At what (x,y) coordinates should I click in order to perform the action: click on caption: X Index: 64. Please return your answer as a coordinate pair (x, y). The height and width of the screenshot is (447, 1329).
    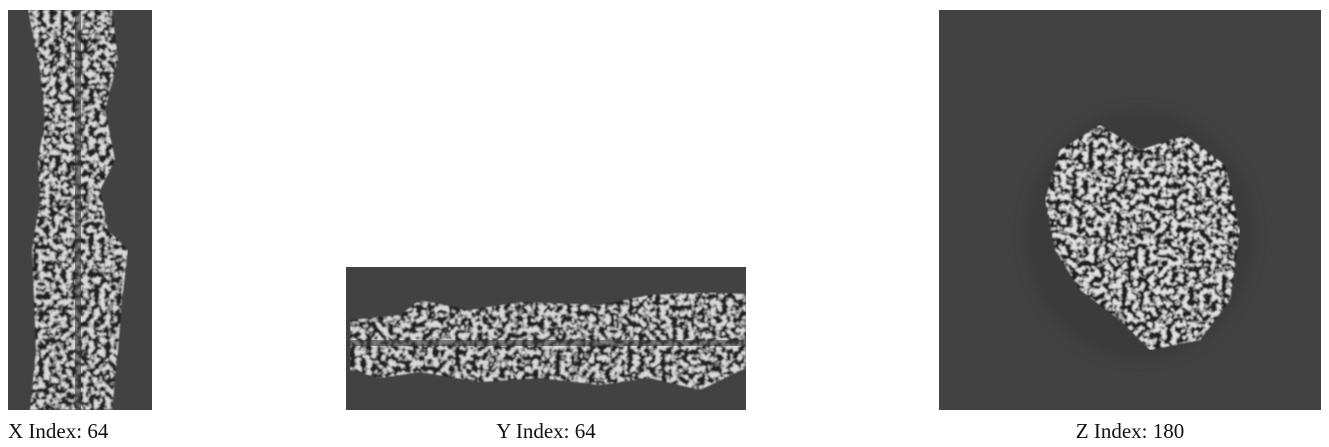
    Looking at the image, I should click on (58, 431).